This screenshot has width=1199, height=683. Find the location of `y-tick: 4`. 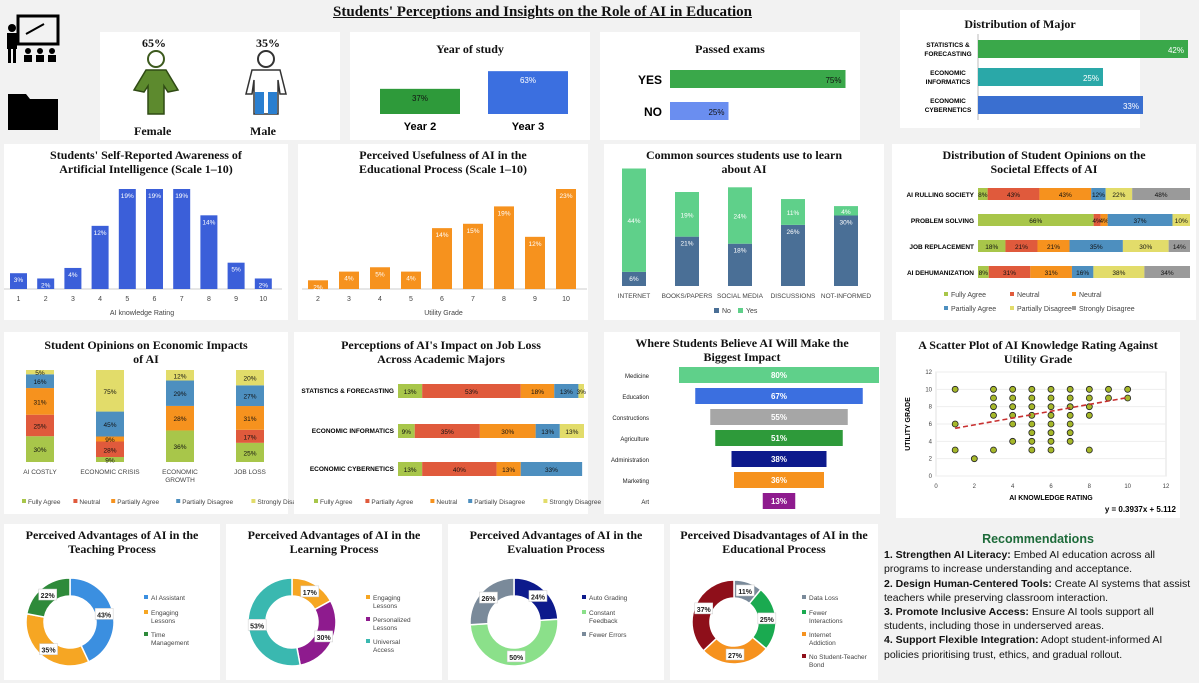

y-tick: 4 is located at coordinates (931, 442).